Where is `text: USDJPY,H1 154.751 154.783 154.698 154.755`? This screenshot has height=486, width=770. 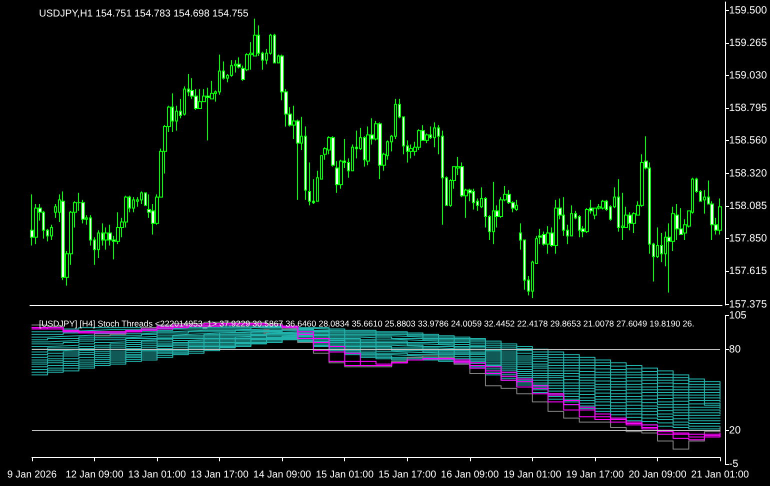
text: USDJPY,H1 154.751 154.783 154.698 154.755 is located at coordinates (144, 14).